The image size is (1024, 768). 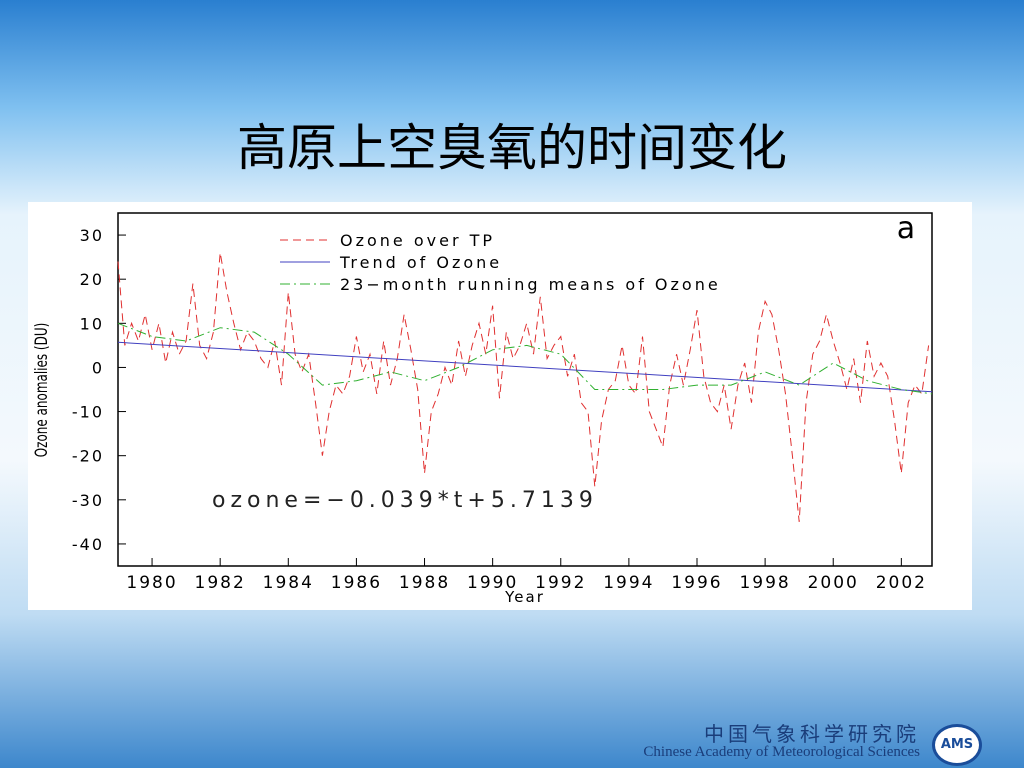 I want to click on x-tick-label: 1994, so click(x=628, y=583).